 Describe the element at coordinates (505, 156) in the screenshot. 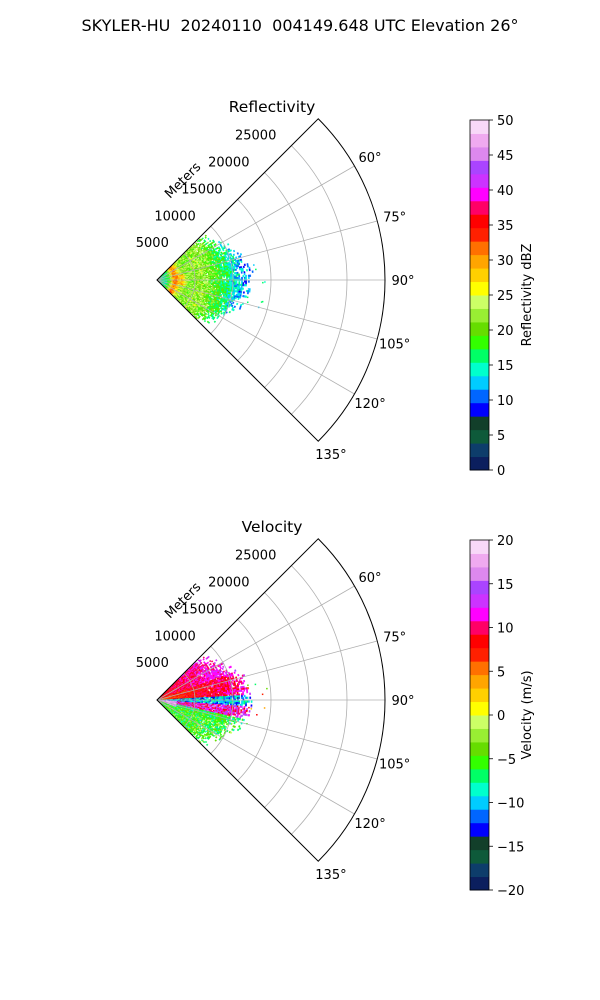

I see `colorbar-tick-label: 45` at that location.